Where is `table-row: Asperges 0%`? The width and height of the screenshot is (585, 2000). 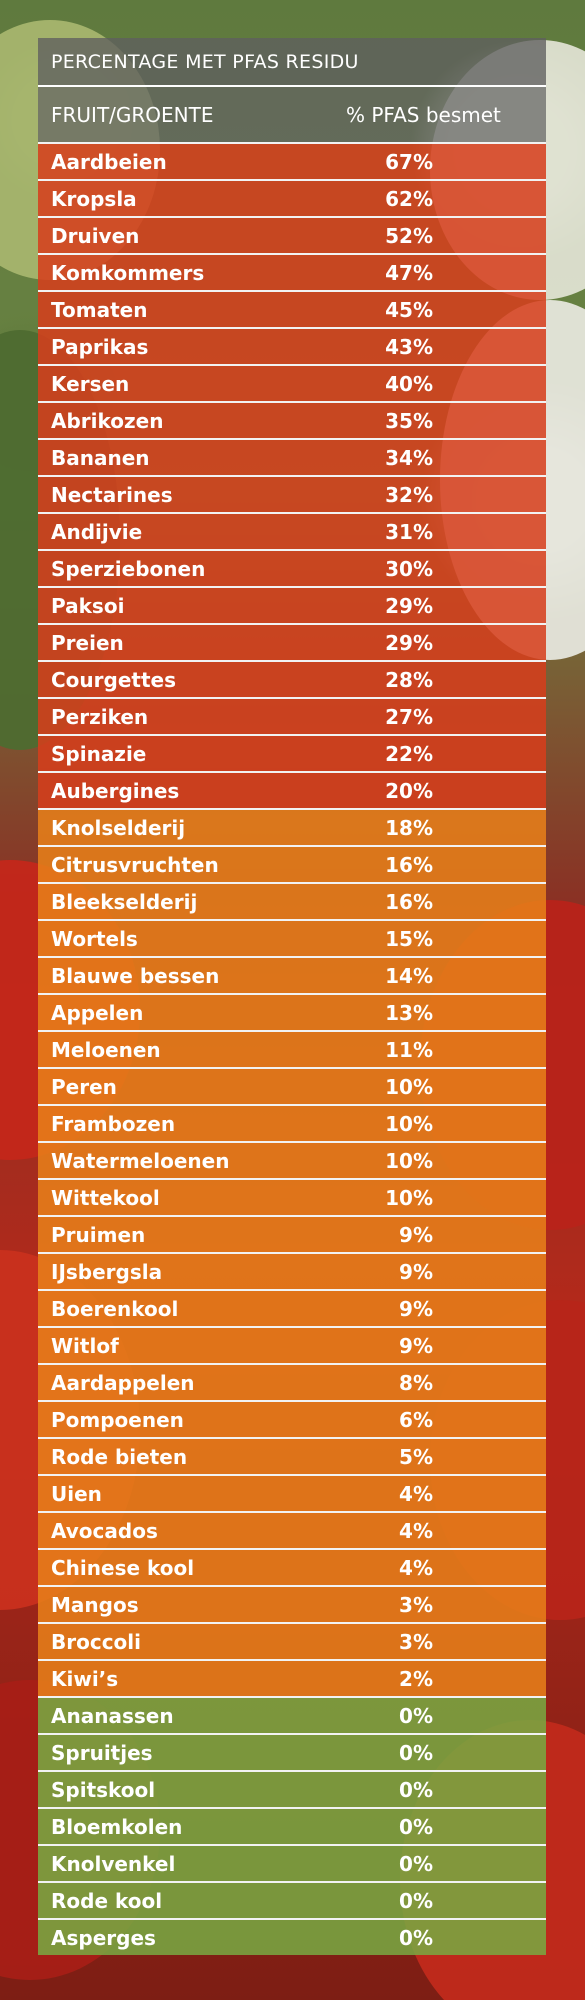 table-row: Asperges 0% is located at coordinates (292, 1936).